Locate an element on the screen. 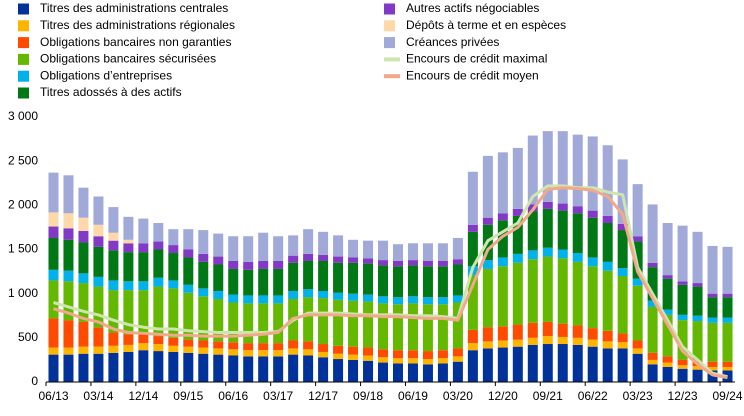 The width and height of the screenshot is (744, 416). x-tick-label: 06/16 is located at coordinates (233, 396).